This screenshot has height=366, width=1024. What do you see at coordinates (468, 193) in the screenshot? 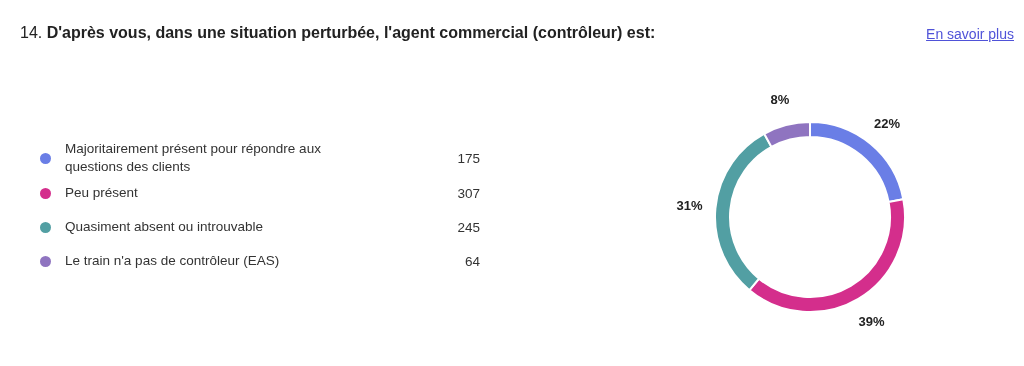
I see `text: 307` at bounding box center [468, 193].